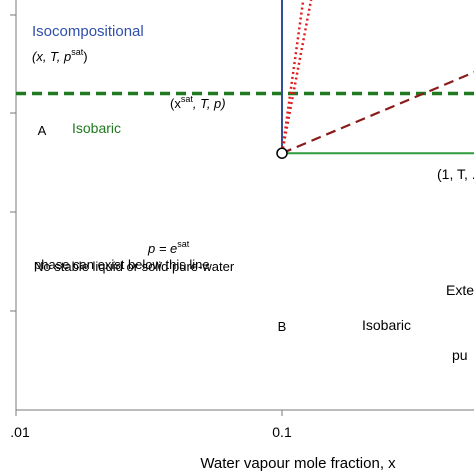  I want to click on isobaric-label-a: Isobaric, so click(96, 128).